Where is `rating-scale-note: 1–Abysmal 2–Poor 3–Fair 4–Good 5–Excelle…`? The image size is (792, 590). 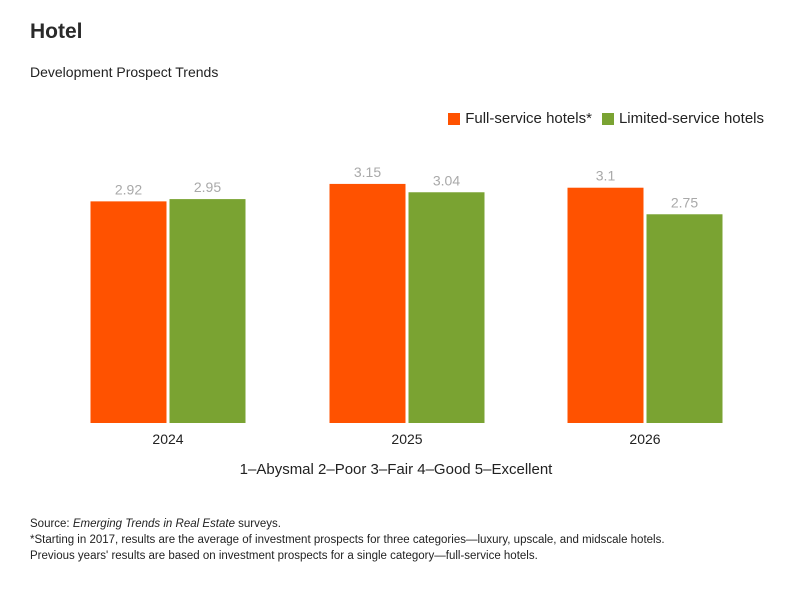
rating-scale-note: 1–Abysmal 2–Poor 3–Fair 4–Good 5–Excelle… is located at coordinates (396, 469).